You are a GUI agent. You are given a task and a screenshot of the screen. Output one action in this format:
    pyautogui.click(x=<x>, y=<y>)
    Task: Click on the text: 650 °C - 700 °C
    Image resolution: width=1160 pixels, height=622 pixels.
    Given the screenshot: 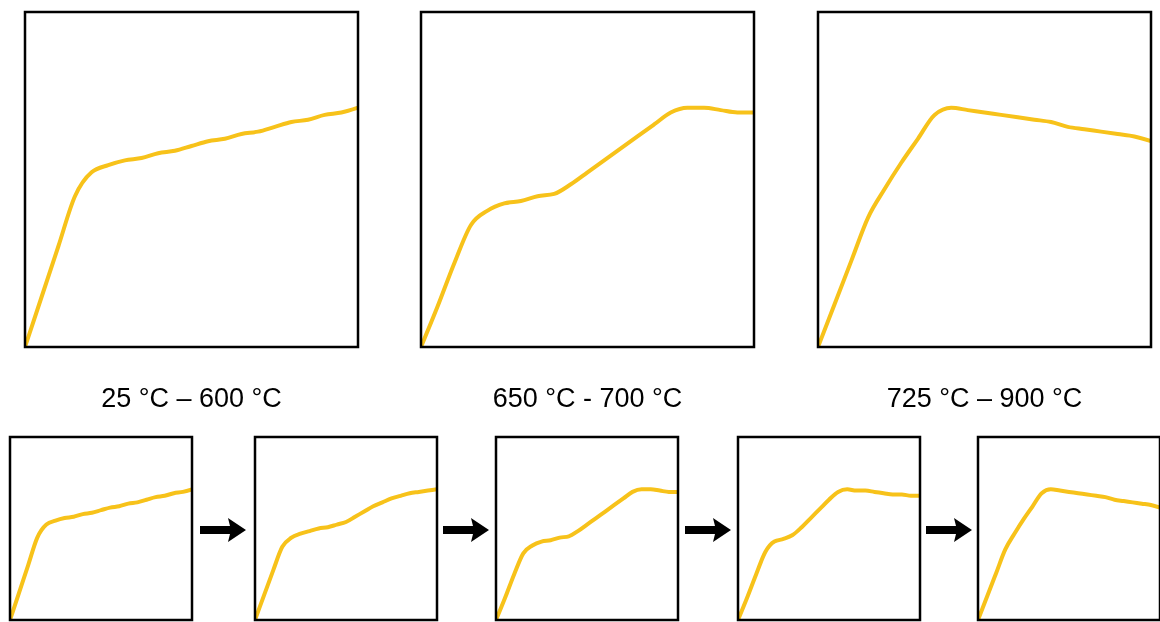 What is the action you would take?
    pyautogui.click(x=587, y=398)
    